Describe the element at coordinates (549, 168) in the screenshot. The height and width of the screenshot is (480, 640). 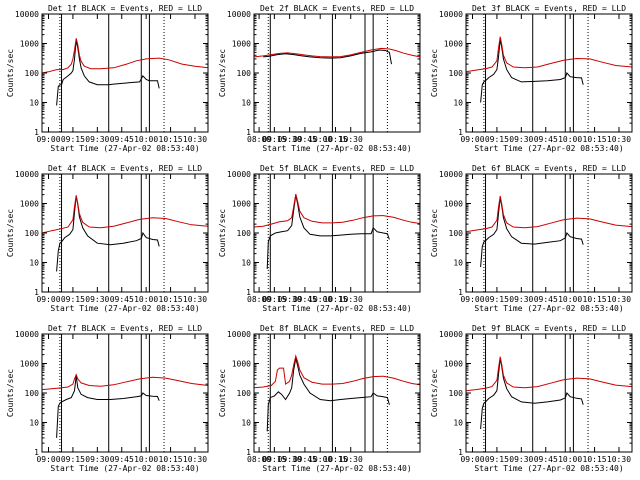
I see `panel-title: Det 6f BLACK = Events, RED = LLD` at that location.